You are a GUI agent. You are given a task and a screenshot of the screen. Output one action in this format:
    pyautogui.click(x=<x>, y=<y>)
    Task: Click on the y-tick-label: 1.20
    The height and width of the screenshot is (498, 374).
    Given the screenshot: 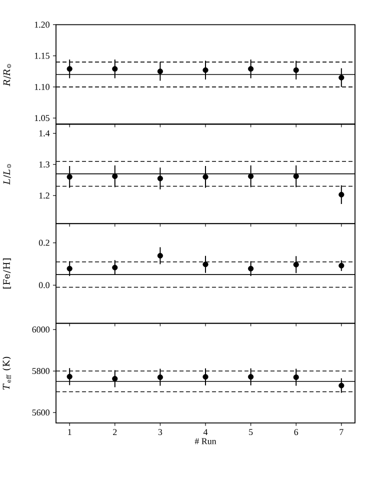 What is the action you would take?
    pyautogui.click(x=42, y=25)
    